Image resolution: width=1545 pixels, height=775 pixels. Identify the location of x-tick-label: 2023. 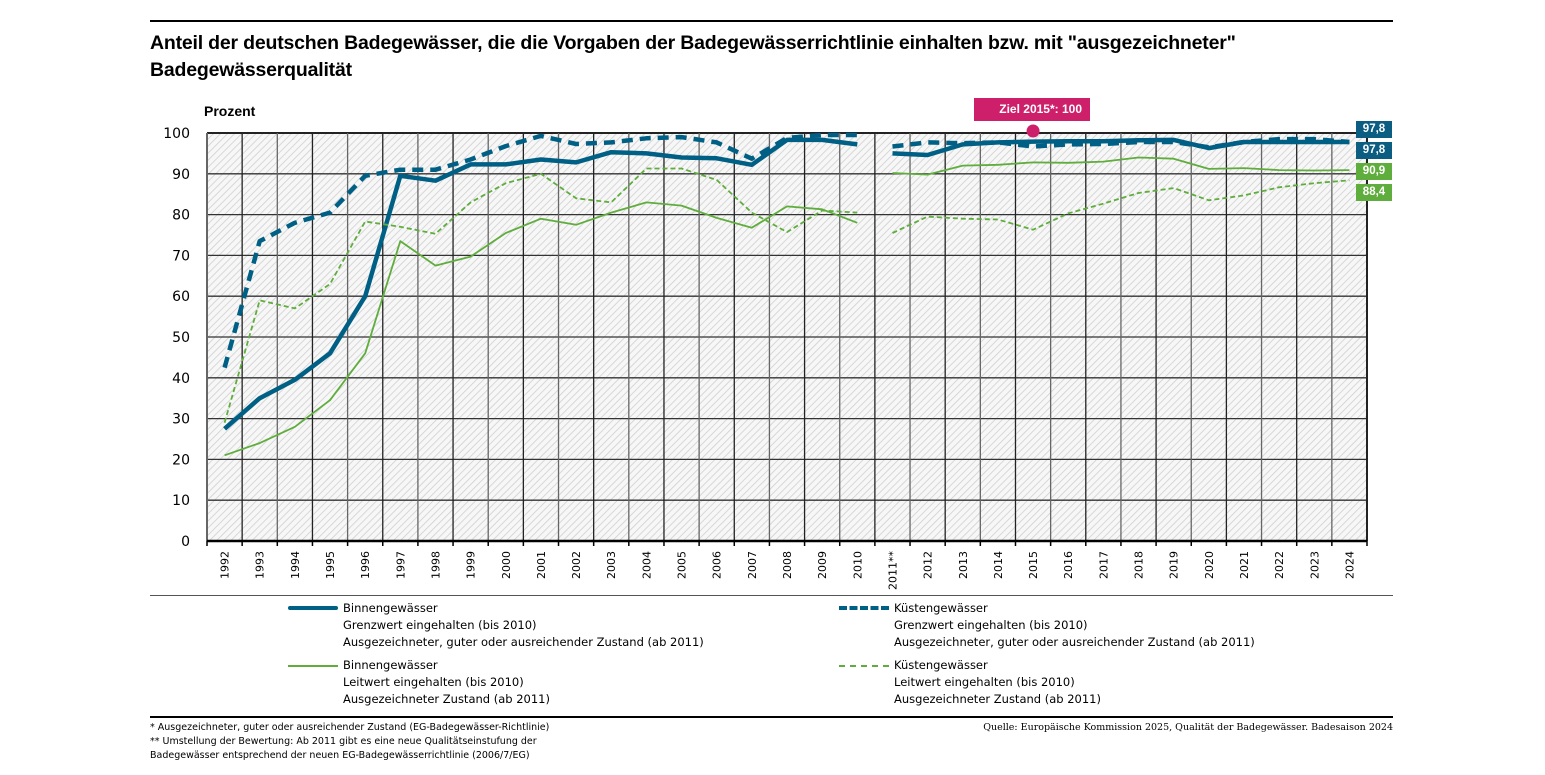
(1314, 565).